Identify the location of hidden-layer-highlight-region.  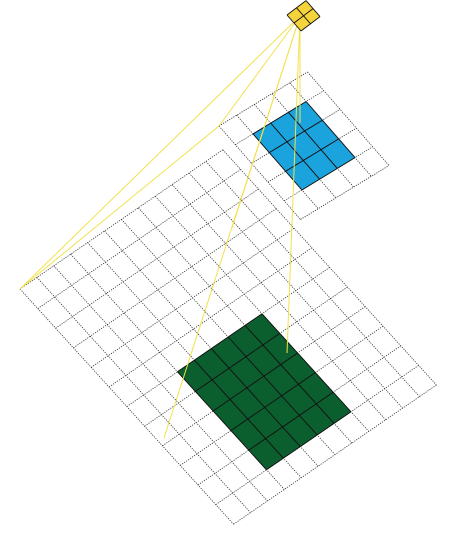
(304, 145).